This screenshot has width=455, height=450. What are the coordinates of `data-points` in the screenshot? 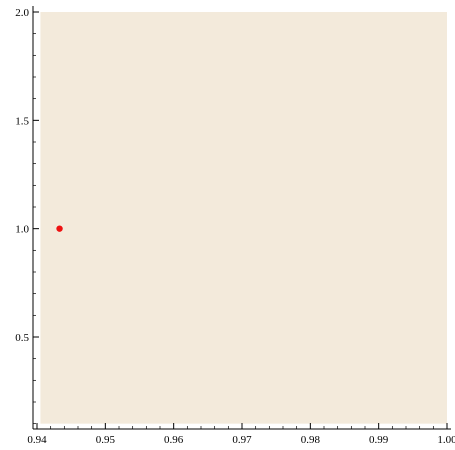 It's located at (59, 228).